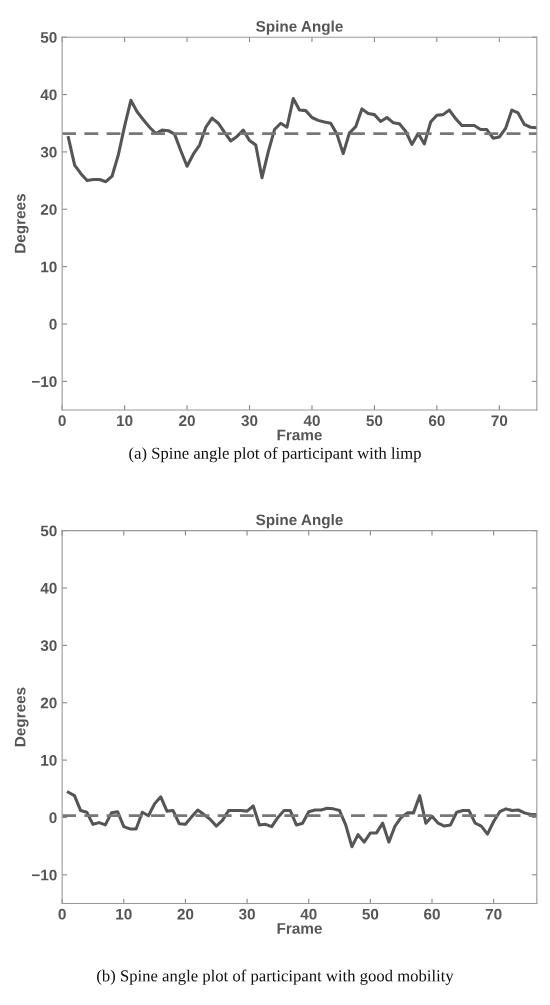 This screenshot has height=1005, width=550. Describe the element at coordinates (275, 977) in the screenshot. I see `text: (b) Spine angle plot of participant with good mobility` at that location.